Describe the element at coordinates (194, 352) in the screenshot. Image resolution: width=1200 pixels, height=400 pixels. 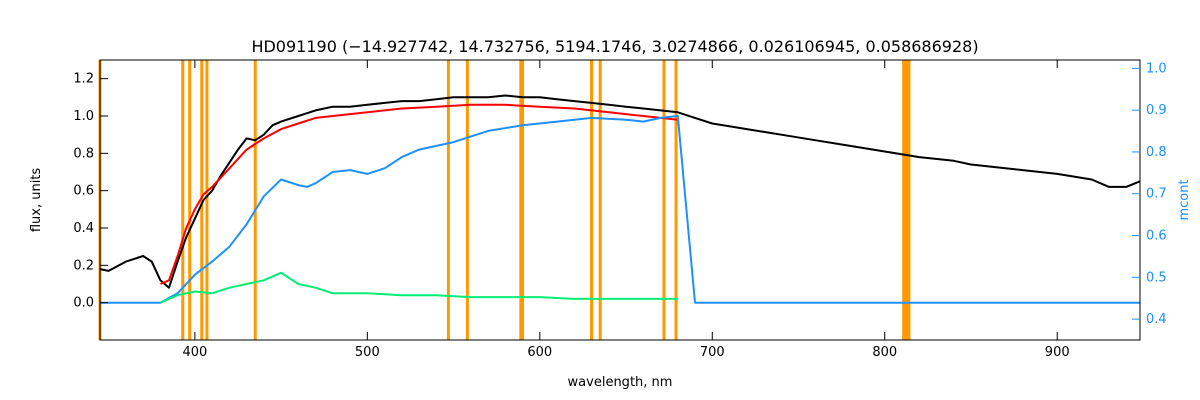
I see `x-tick-label: 400` at that location.